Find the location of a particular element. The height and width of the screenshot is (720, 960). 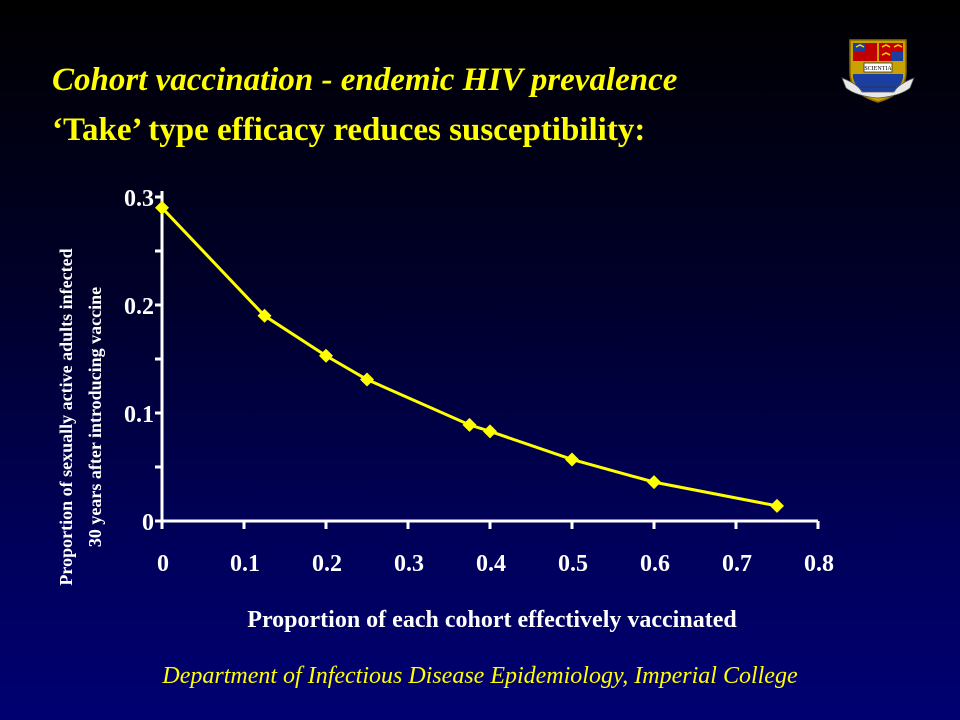

imperial-college-crest-icon: SCIENTIA is located at coordinates (878, 71).